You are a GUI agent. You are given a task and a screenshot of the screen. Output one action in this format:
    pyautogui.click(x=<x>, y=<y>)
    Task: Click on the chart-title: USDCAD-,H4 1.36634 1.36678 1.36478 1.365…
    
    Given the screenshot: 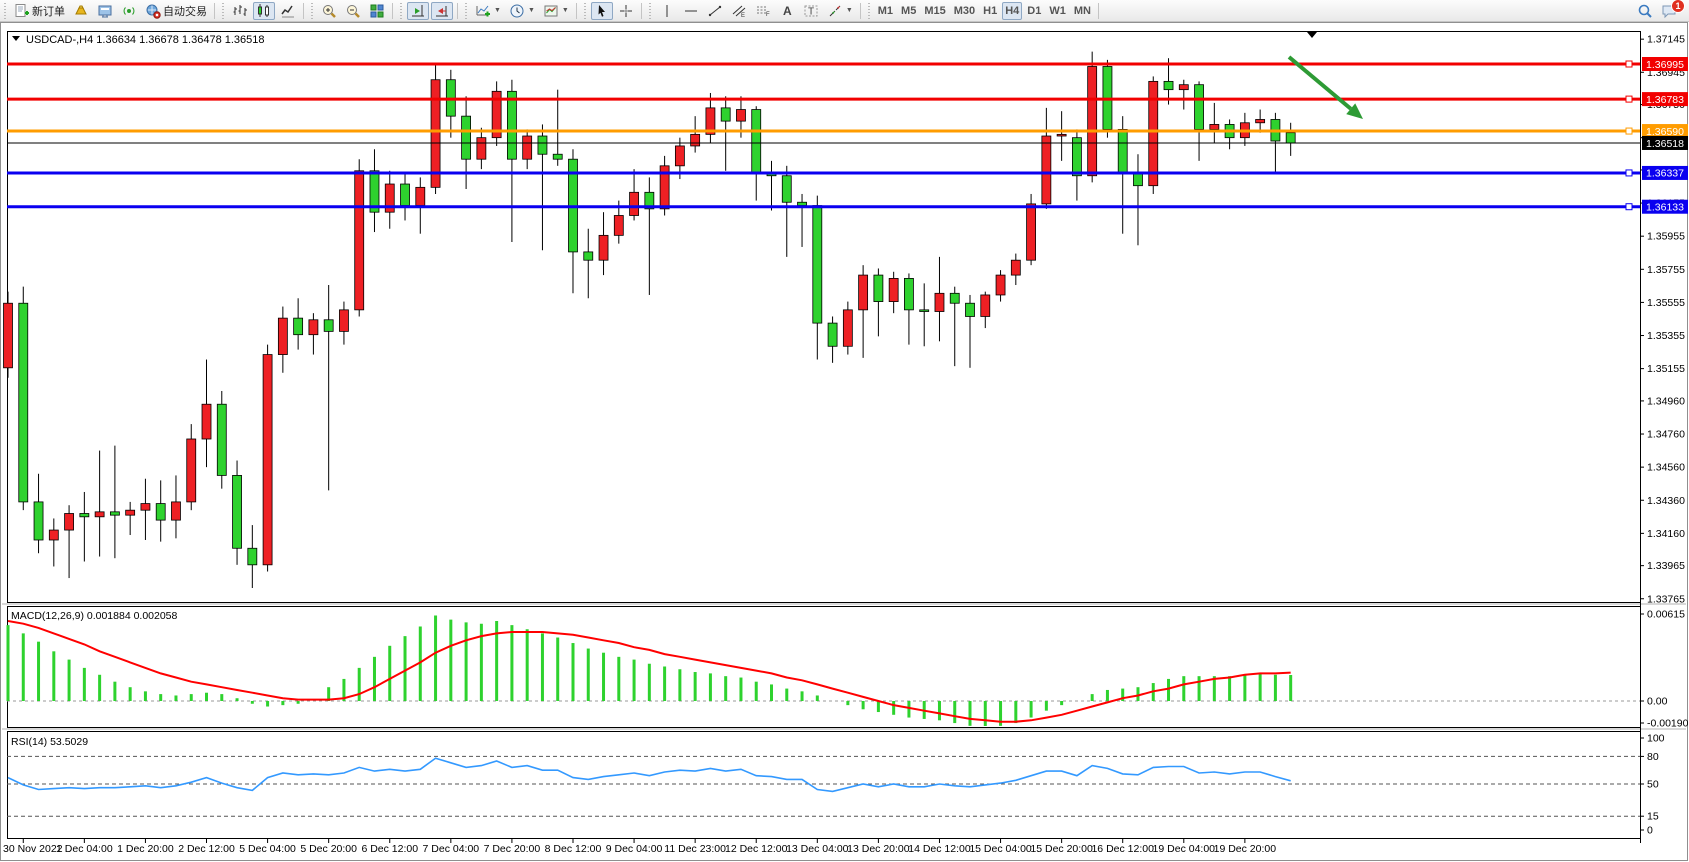 What is the action you would take?
    pyautogui.click(x=145, y=40)
    